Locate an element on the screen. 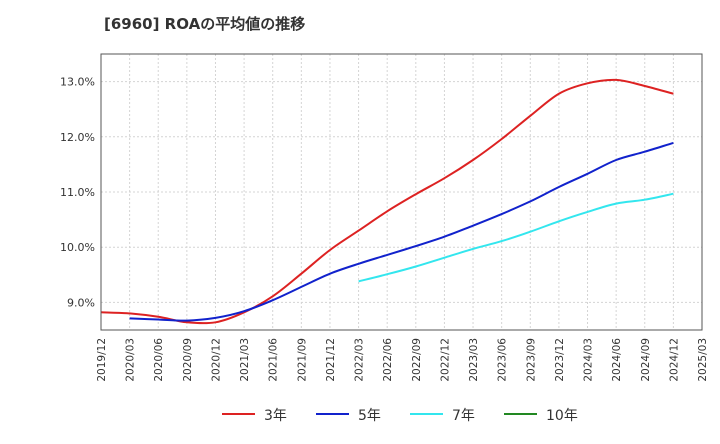 The height and width of the screenshot is (444, 720). x-tick-label: 2022/03 is located at coordinates (360, 360).